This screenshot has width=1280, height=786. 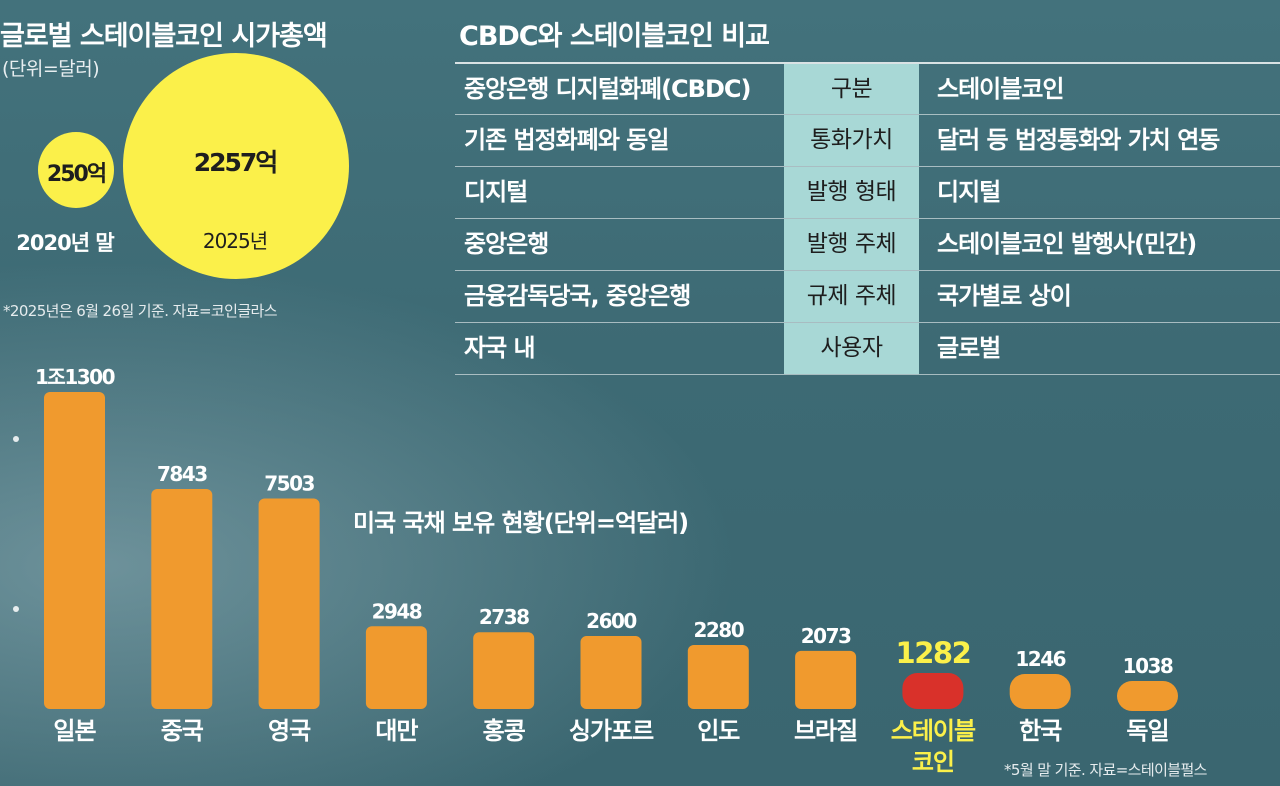 I want to click on bar-value-label: 1282, so click(x=933, y=653).